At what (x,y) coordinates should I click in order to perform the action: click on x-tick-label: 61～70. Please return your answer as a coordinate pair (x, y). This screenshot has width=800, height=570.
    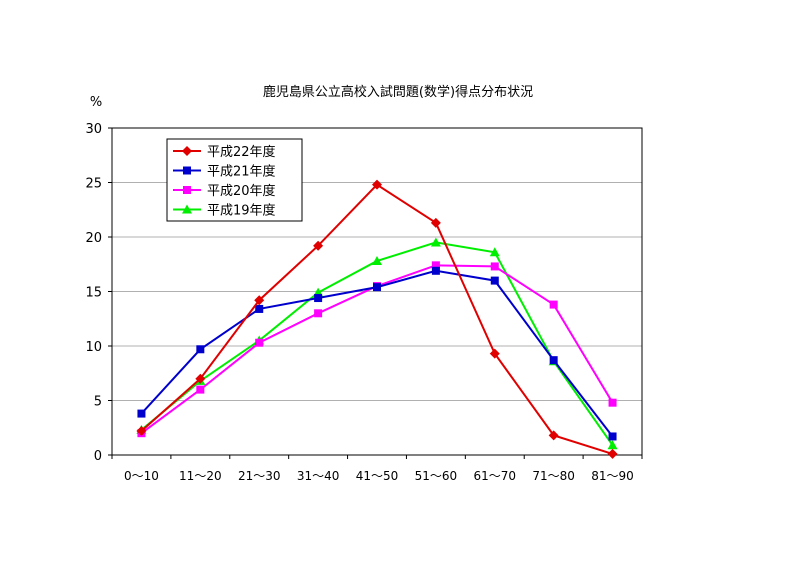
    Looking at the image, I should click on (495, 476).